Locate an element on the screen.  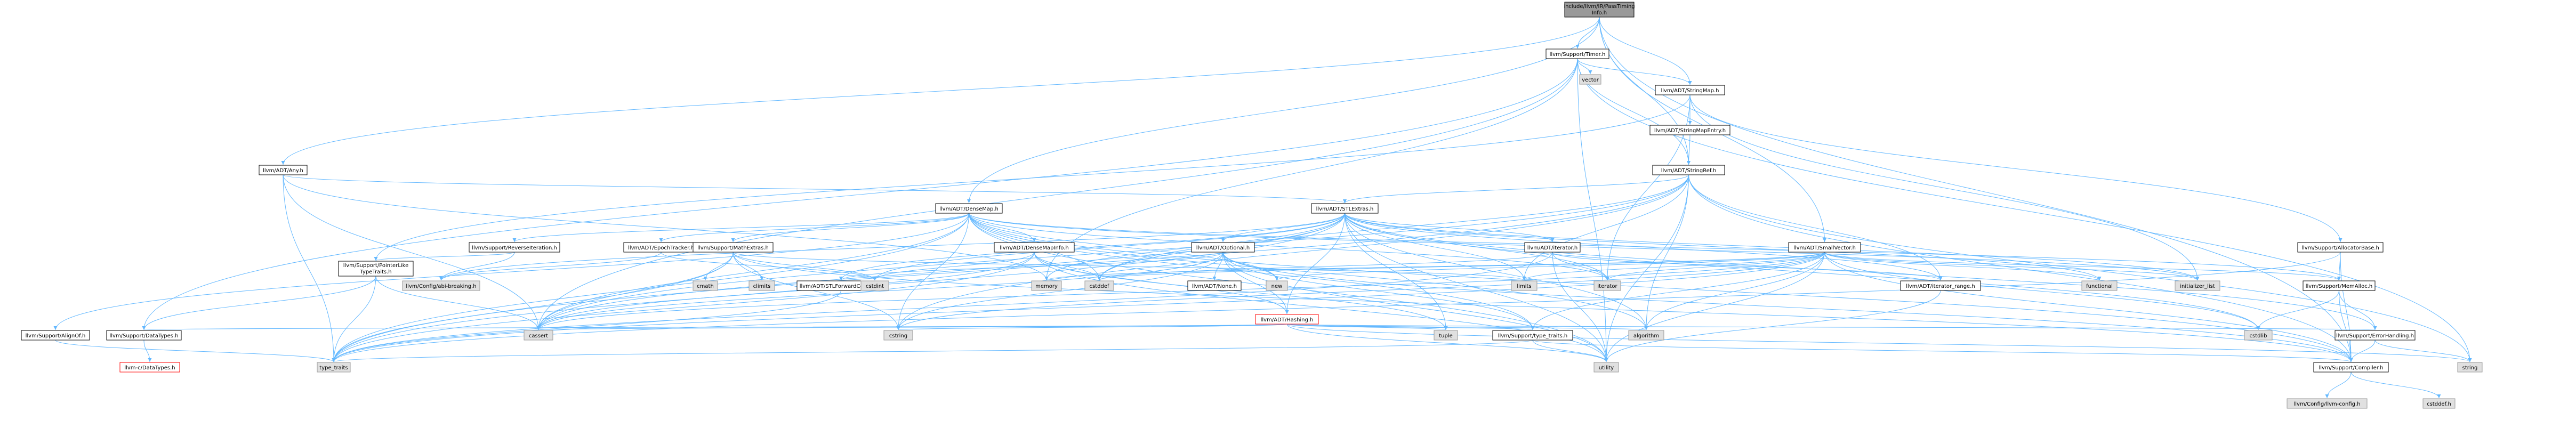
edge-optional-to-compiler is located at coordinates (1787, 307).